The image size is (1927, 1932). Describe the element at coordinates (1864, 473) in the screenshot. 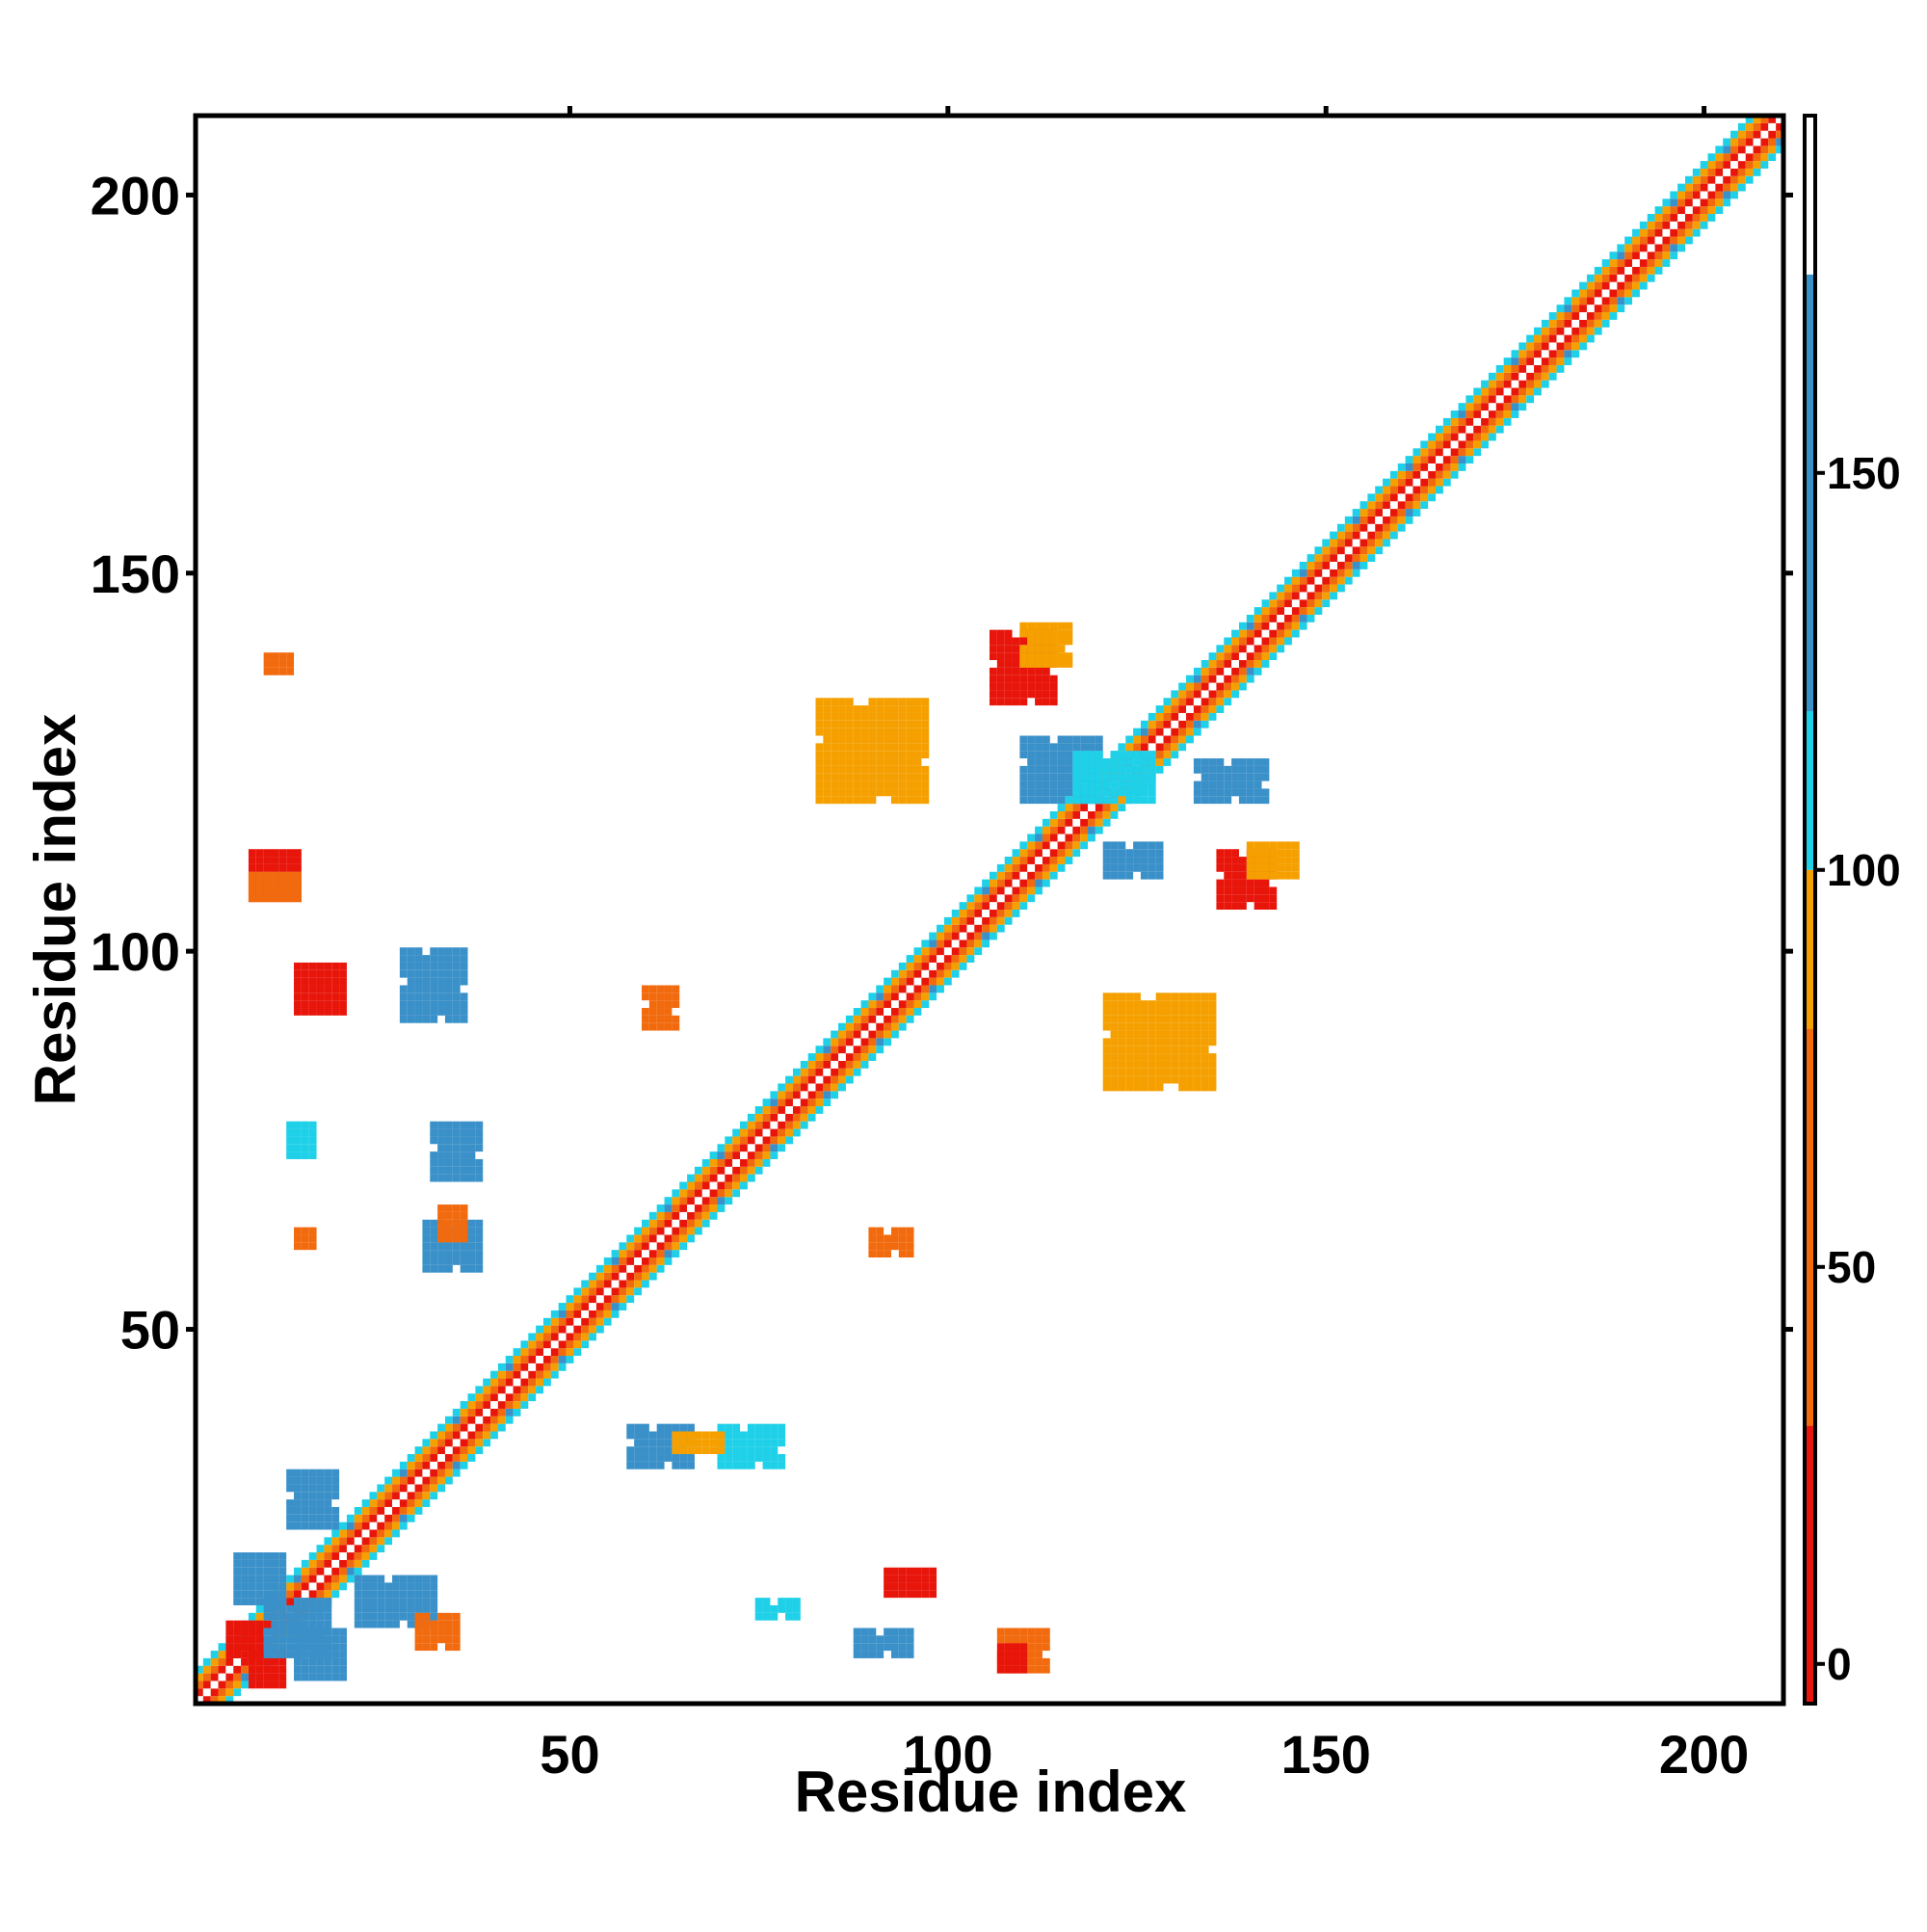

I see `colorbar-tick-label: 150` at that location.